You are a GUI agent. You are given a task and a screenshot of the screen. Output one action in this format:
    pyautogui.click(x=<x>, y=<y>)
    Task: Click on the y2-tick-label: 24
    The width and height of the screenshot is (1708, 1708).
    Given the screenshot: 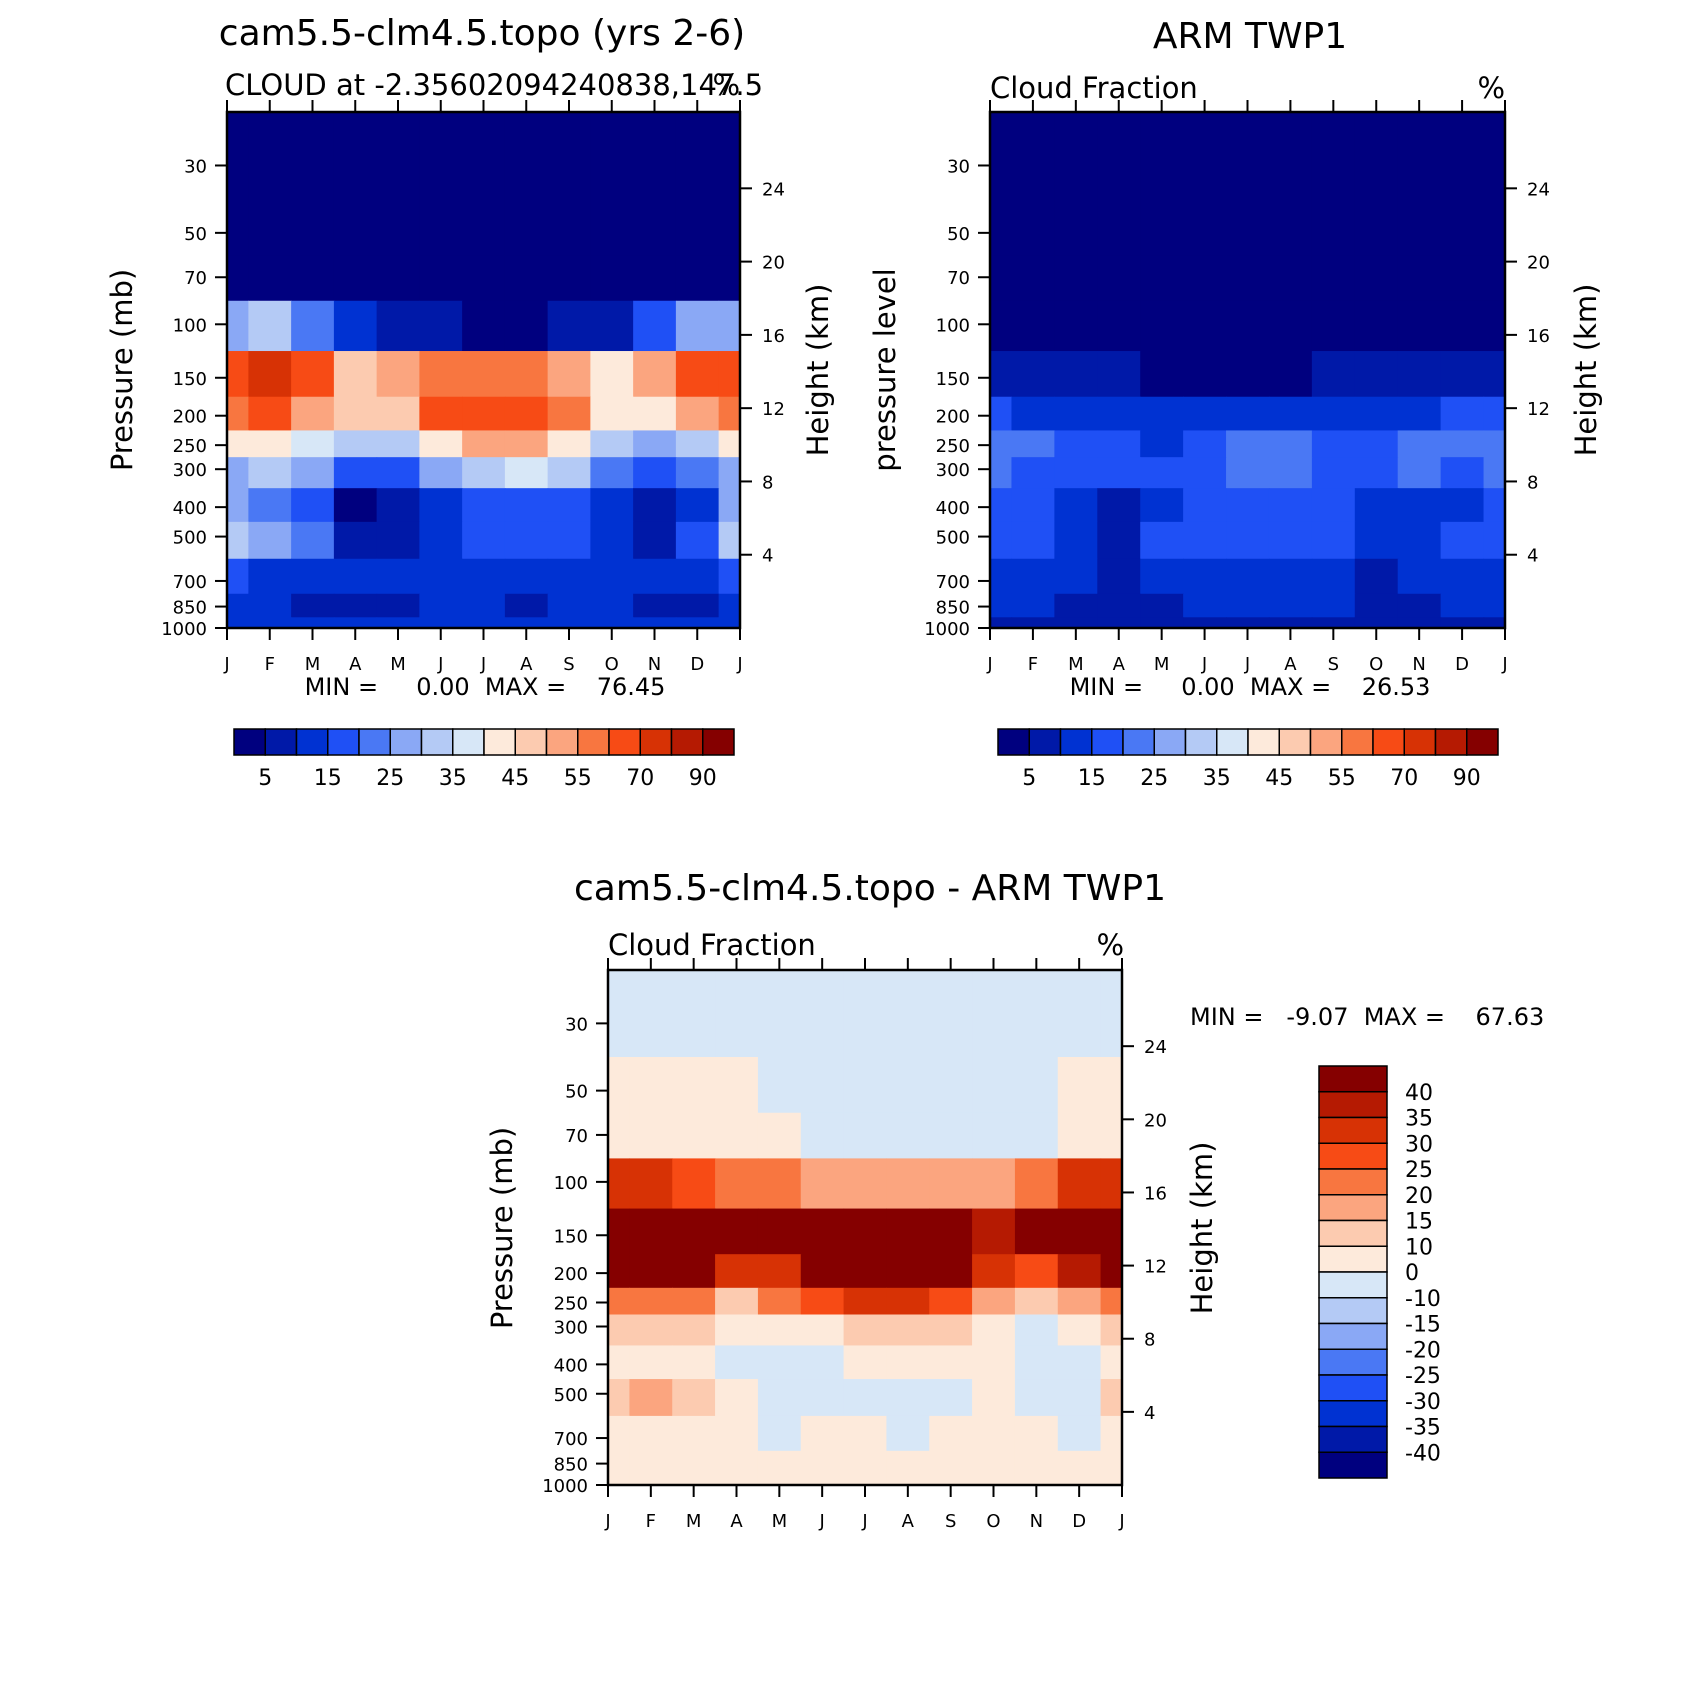 What is the action you would take?
    pyautogui.click(x=773, y=189)
    